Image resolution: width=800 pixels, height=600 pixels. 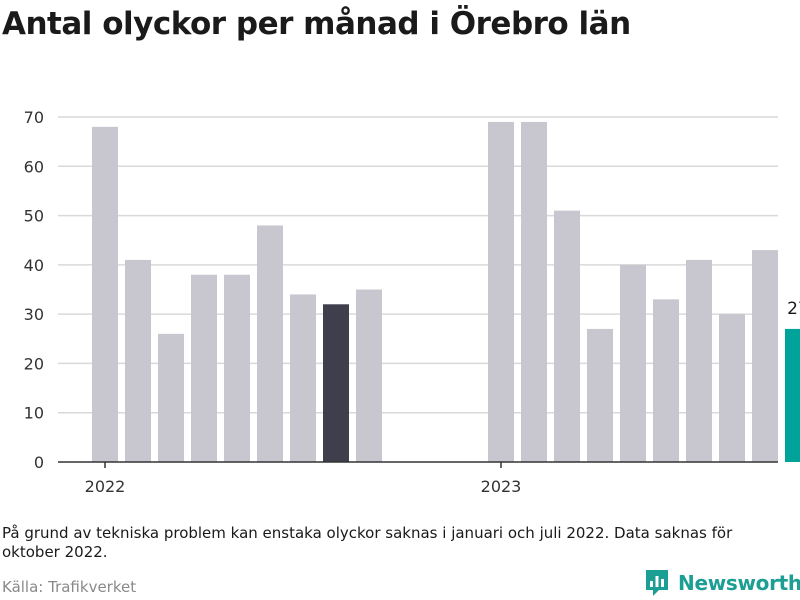 I want to click on y-tick-label: 40, so click(x=34, y=265).